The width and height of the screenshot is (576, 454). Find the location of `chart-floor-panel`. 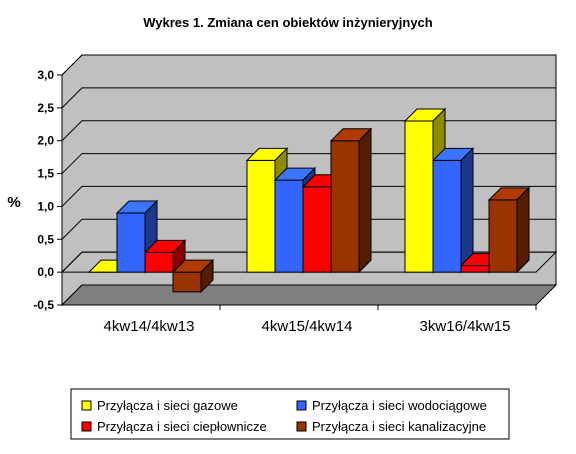

chart-floor-panel is located at coordinates (309, 295).